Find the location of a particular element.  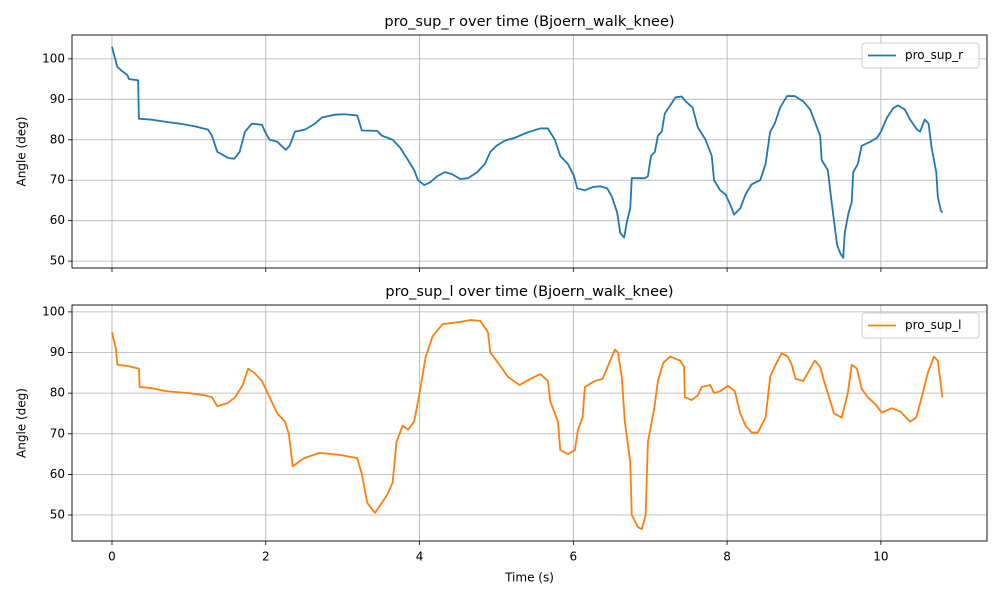

chart-title: pro_sup_r over time (Bjoern_walk_knee) is located at coordinates (529, 22).